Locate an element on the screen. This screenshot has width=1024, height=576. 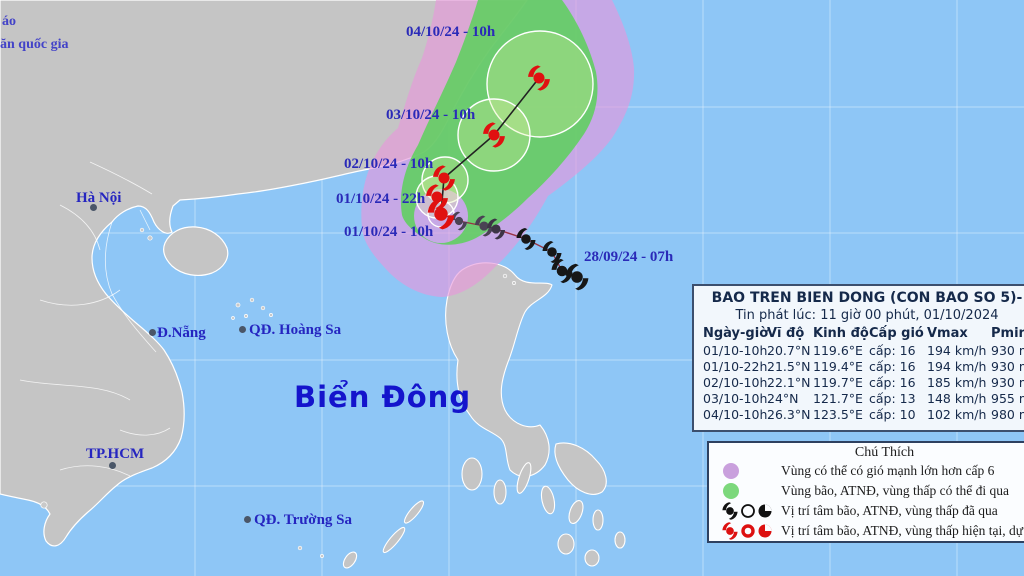
track-label-03-10: 03/10/24 - 10h is located at coordinates (431, 115).